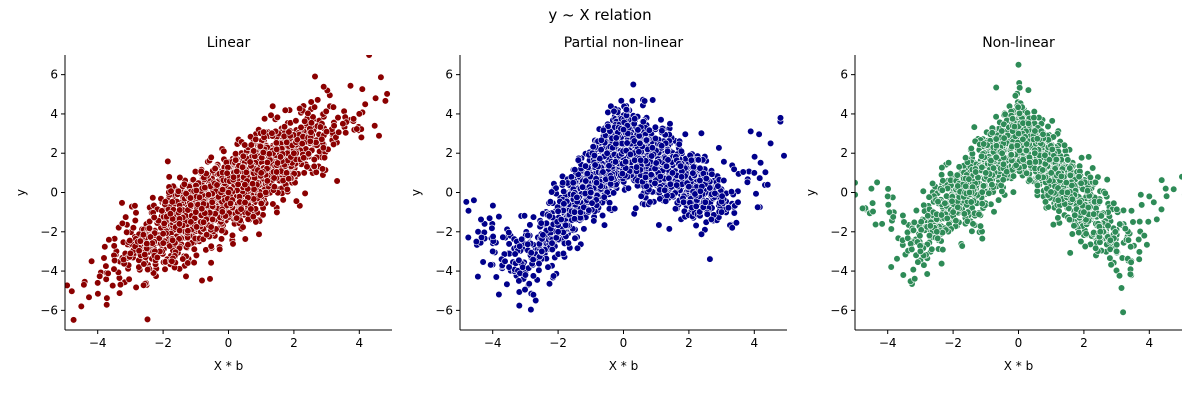 Image resolution: width=1200 pixels, height=400 pixels. Describe the element at coordinates (229, 43) in the screenshot. I see `chart-title: Linear` at that location.